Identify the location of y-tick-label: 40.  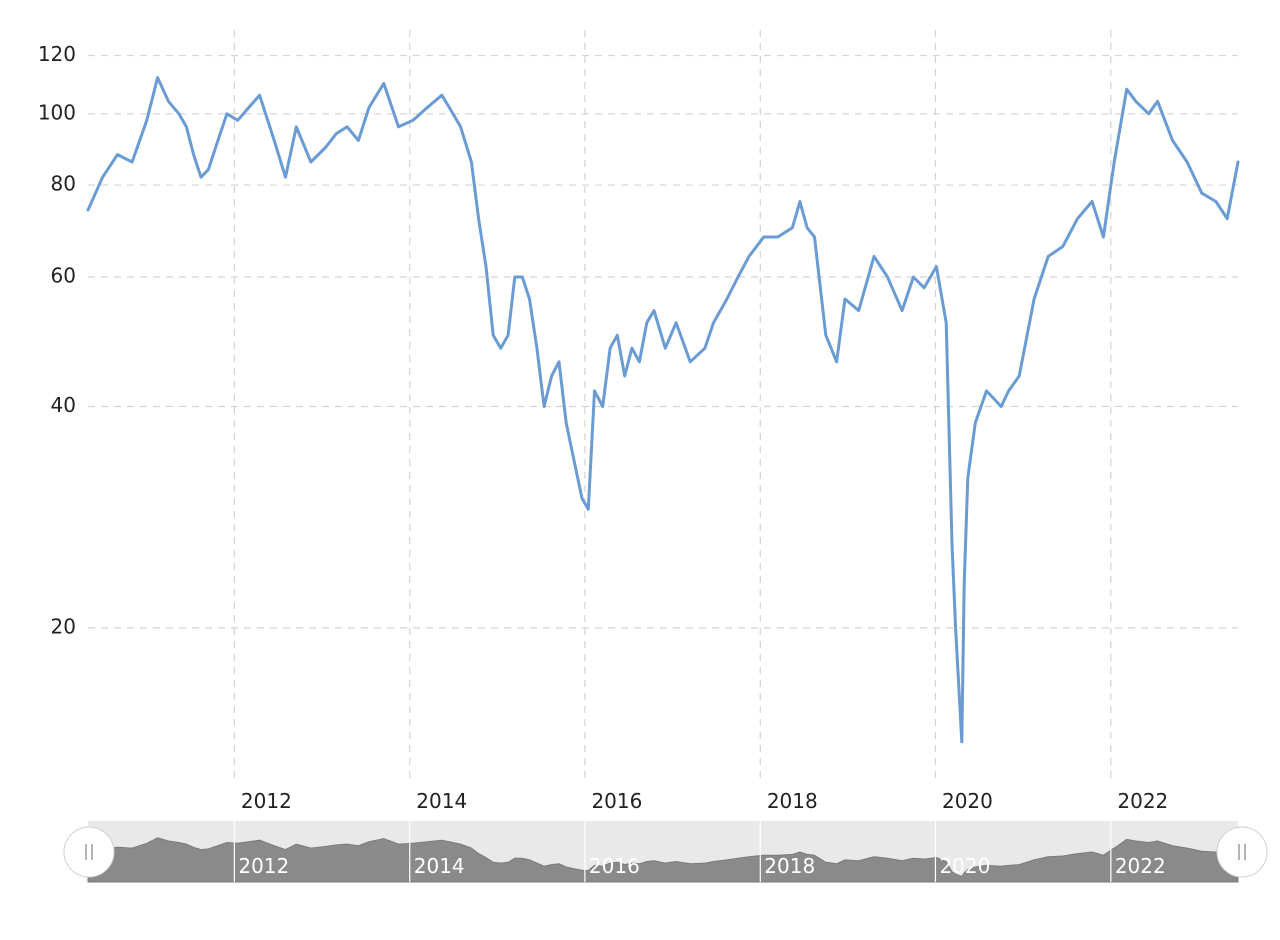
(63, 405).